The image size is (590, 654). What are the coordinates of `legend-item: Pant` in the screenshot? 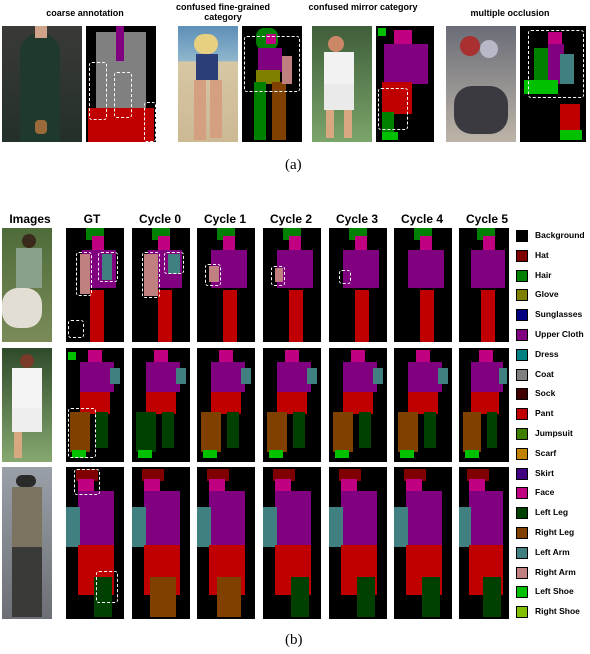 It's located at (553, 415).